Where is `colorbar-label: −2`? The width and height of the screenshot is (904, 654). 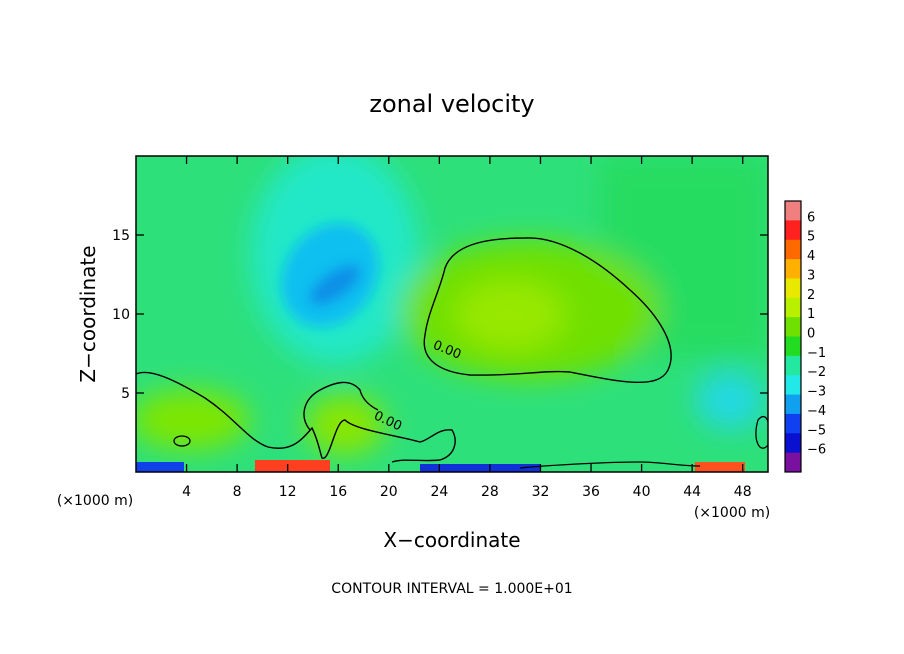
colorbar-label: −2 is located at coordinates (816, 372).